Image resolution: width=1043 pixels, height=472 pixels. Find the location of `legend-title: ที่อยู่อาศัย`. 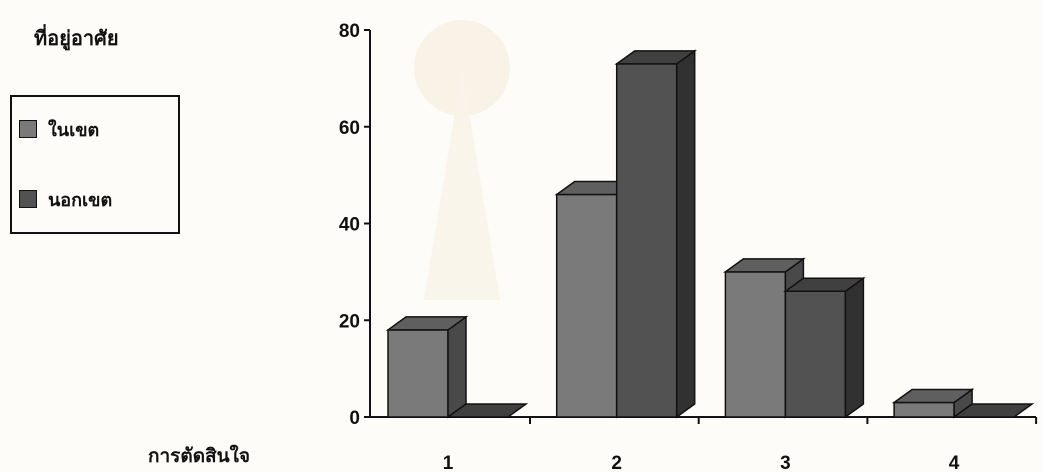

legend-title: ที่อยู่อาศัย is located at coordinates (76, 38).